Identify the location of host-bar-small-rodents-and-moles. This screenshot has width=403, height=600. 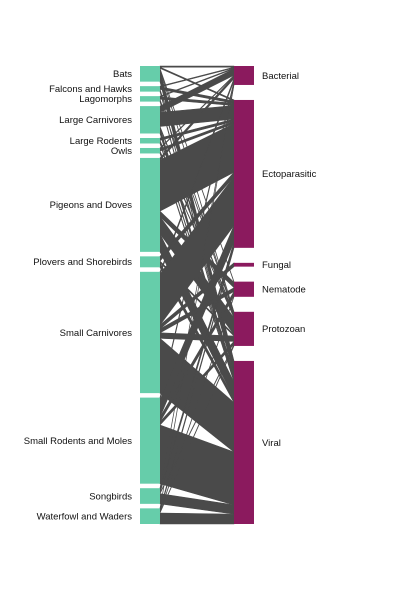
(150, 440).